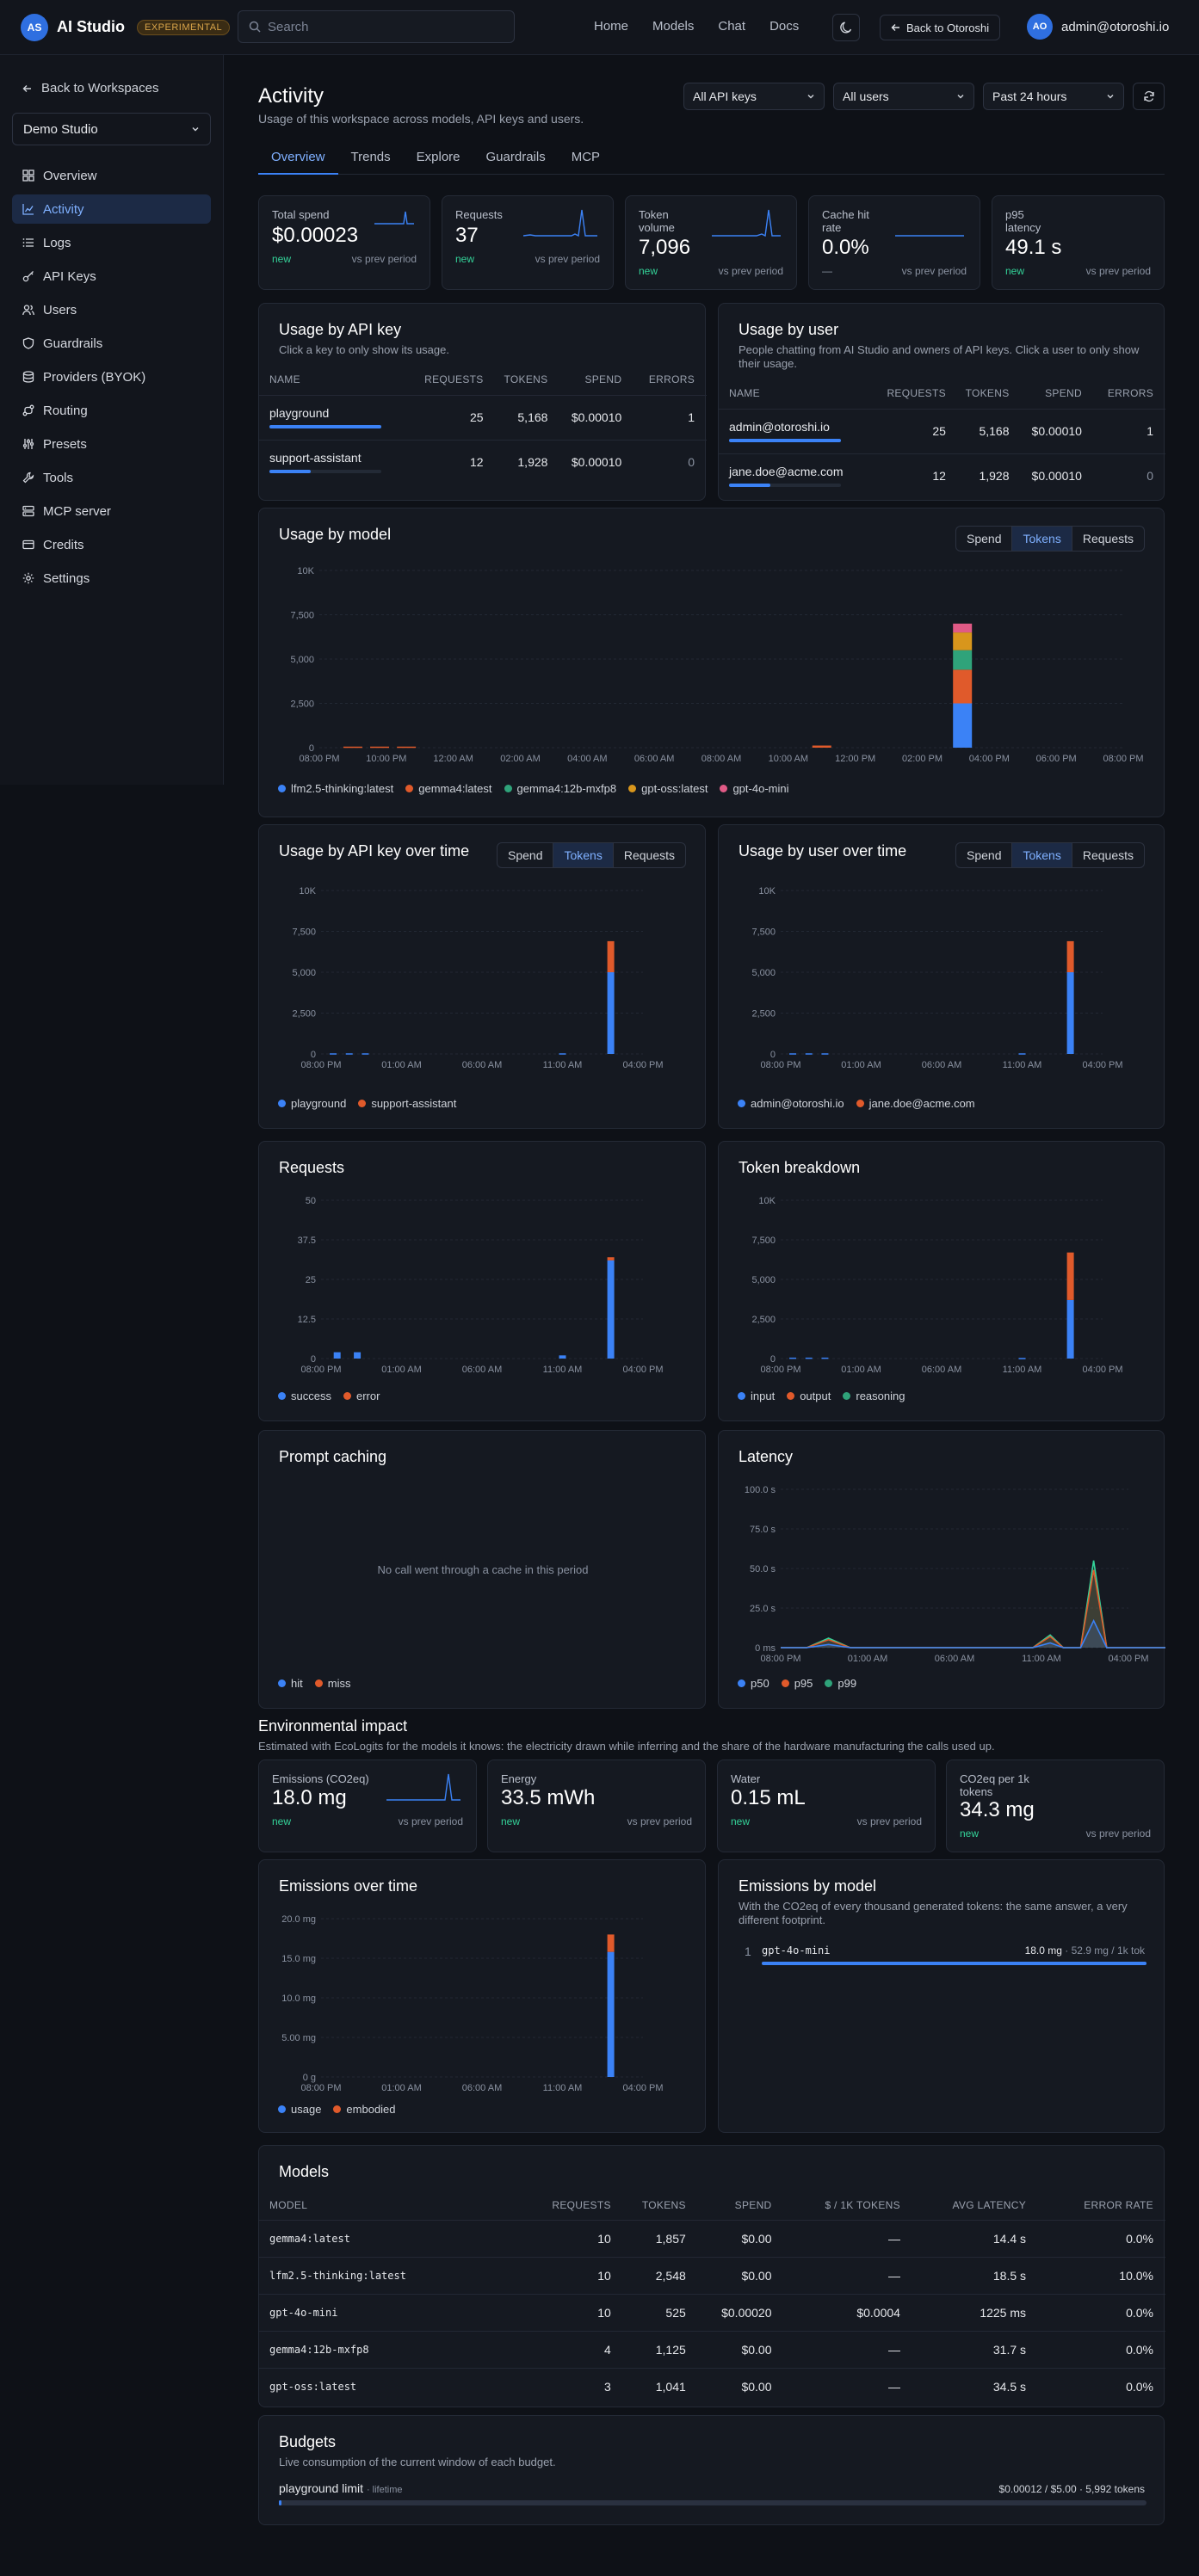 The image size is (1199, 2576). I want to click on tab-trends: Trends, so click(370, 157).